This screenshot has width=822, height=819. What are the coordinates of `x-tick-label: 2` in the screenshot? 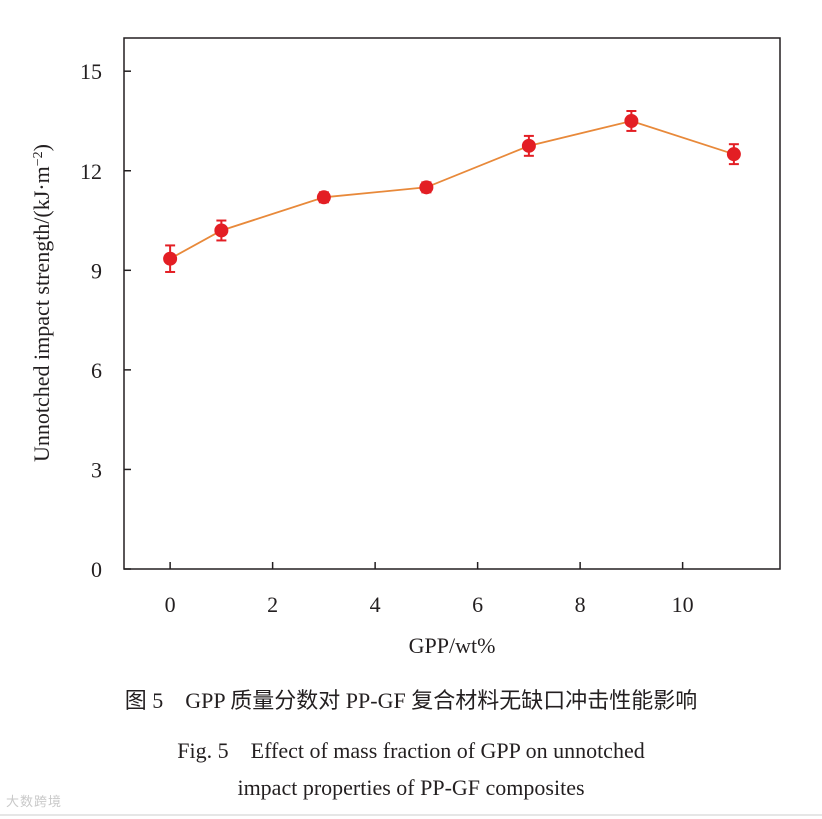 It's located at (272, 604).